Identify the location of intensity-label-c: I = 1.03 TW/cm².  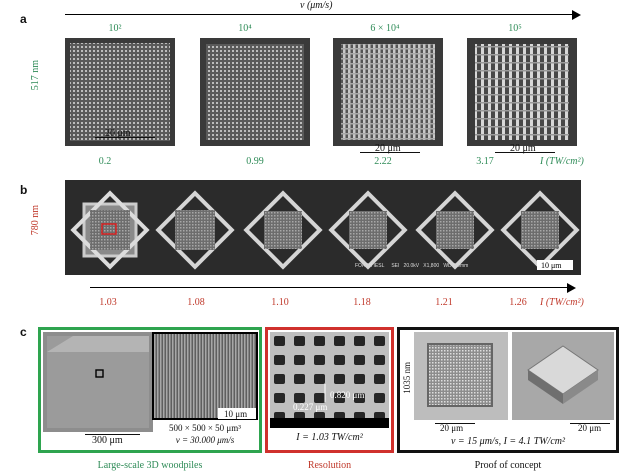
(329, 437).